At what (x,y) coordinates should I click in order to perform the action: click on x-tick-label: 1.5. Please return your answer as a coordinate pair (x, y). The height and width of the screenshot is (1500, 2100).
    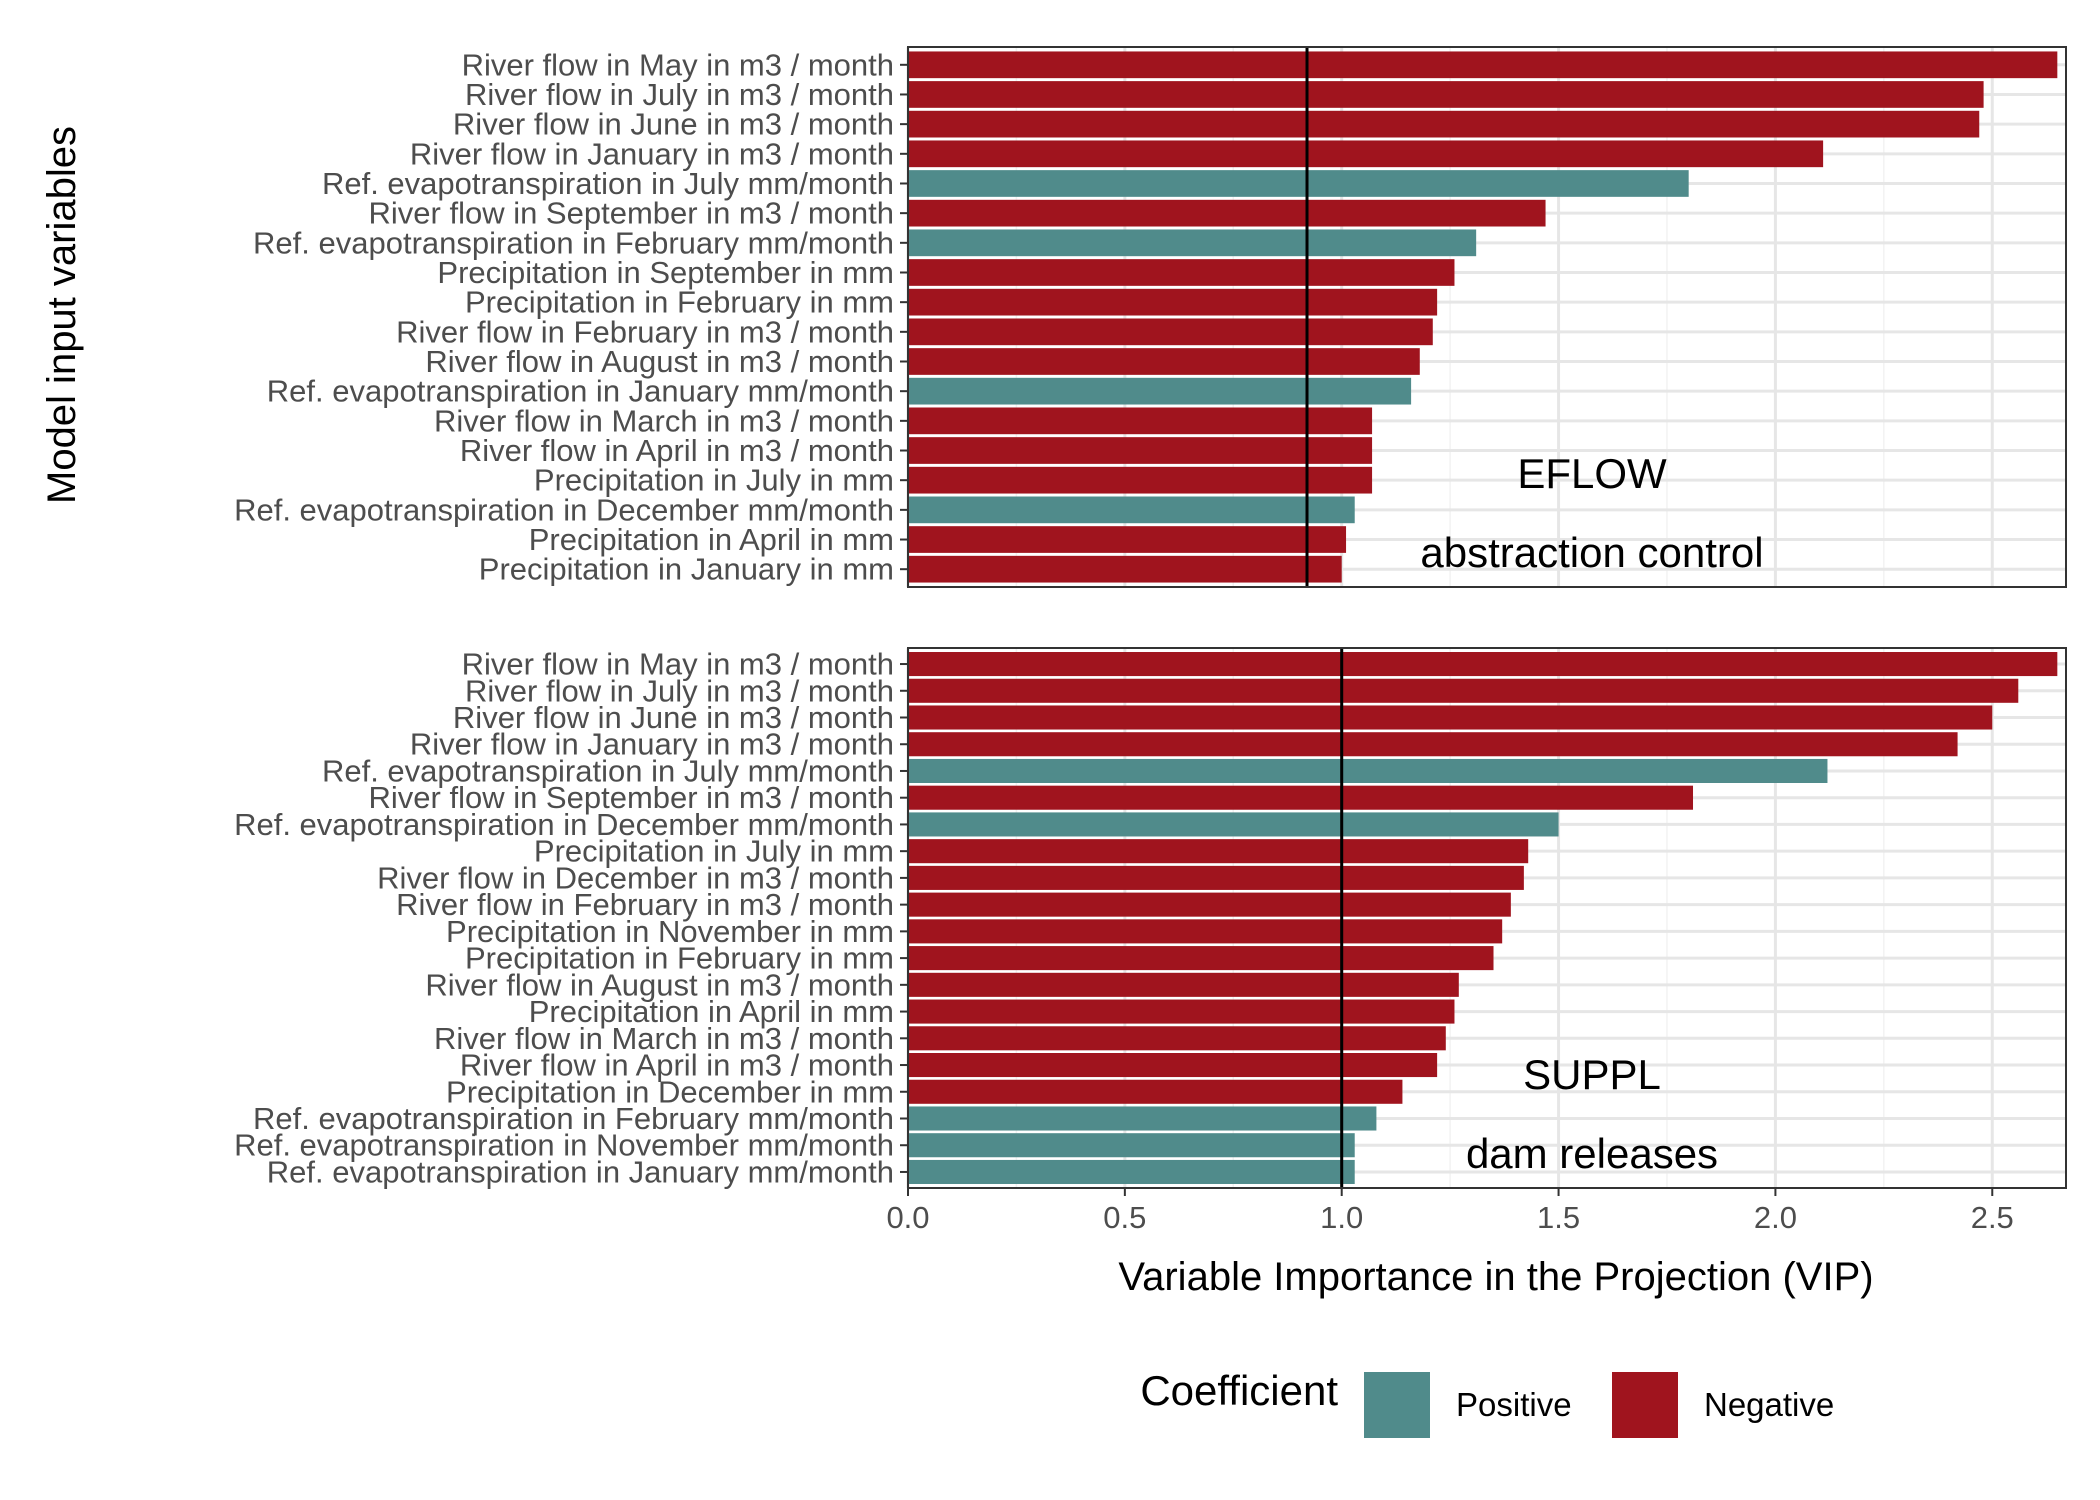
    Looking at the image, I should click on (1558, 1217).